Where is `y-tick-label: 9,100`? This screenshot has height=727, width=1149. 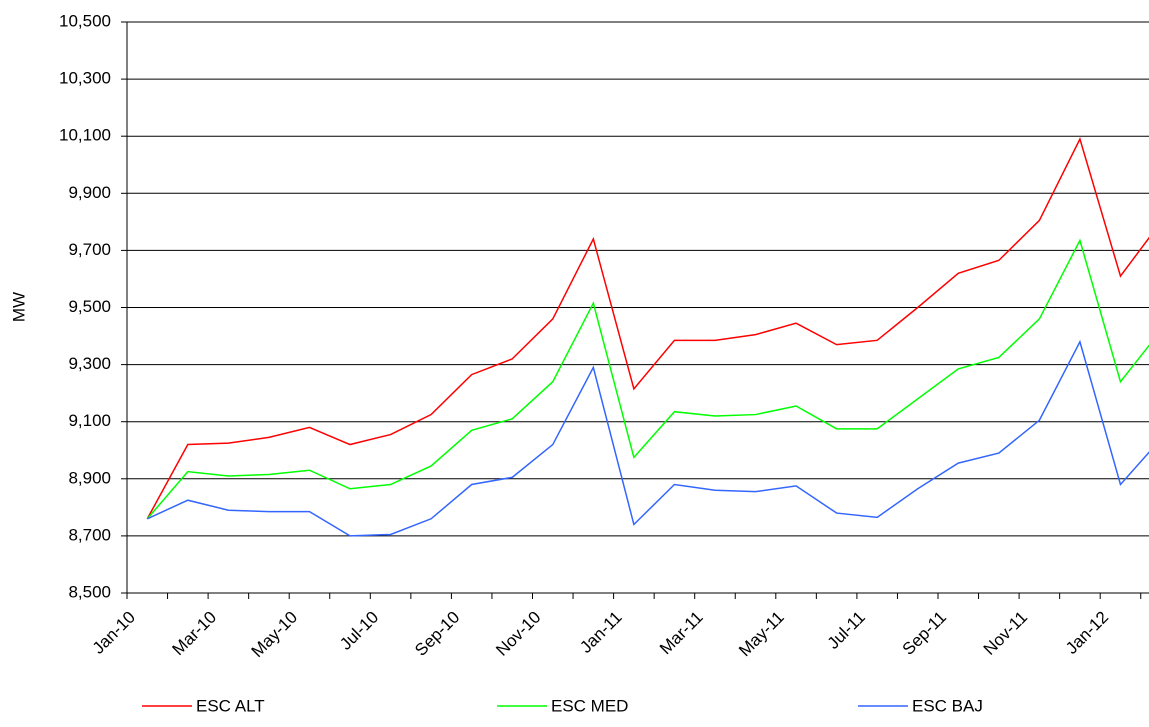
y-tick-label: 9,100 is located at coordinates (89, 420).